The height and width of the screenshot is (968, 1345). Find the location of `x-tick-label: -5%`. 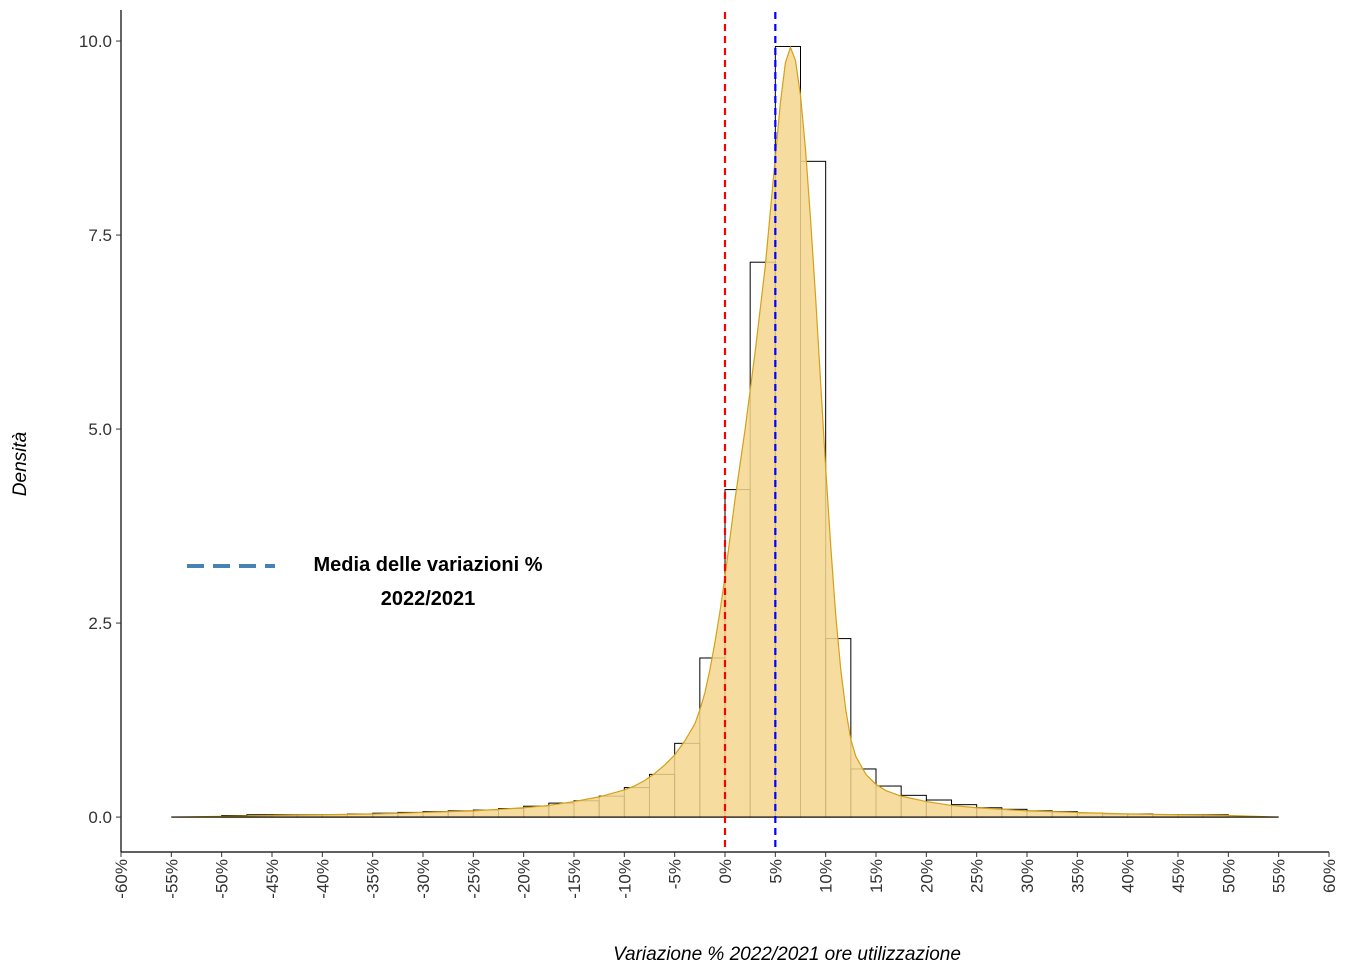

x-tick-label: -5% is located at coordinates (675, 874).